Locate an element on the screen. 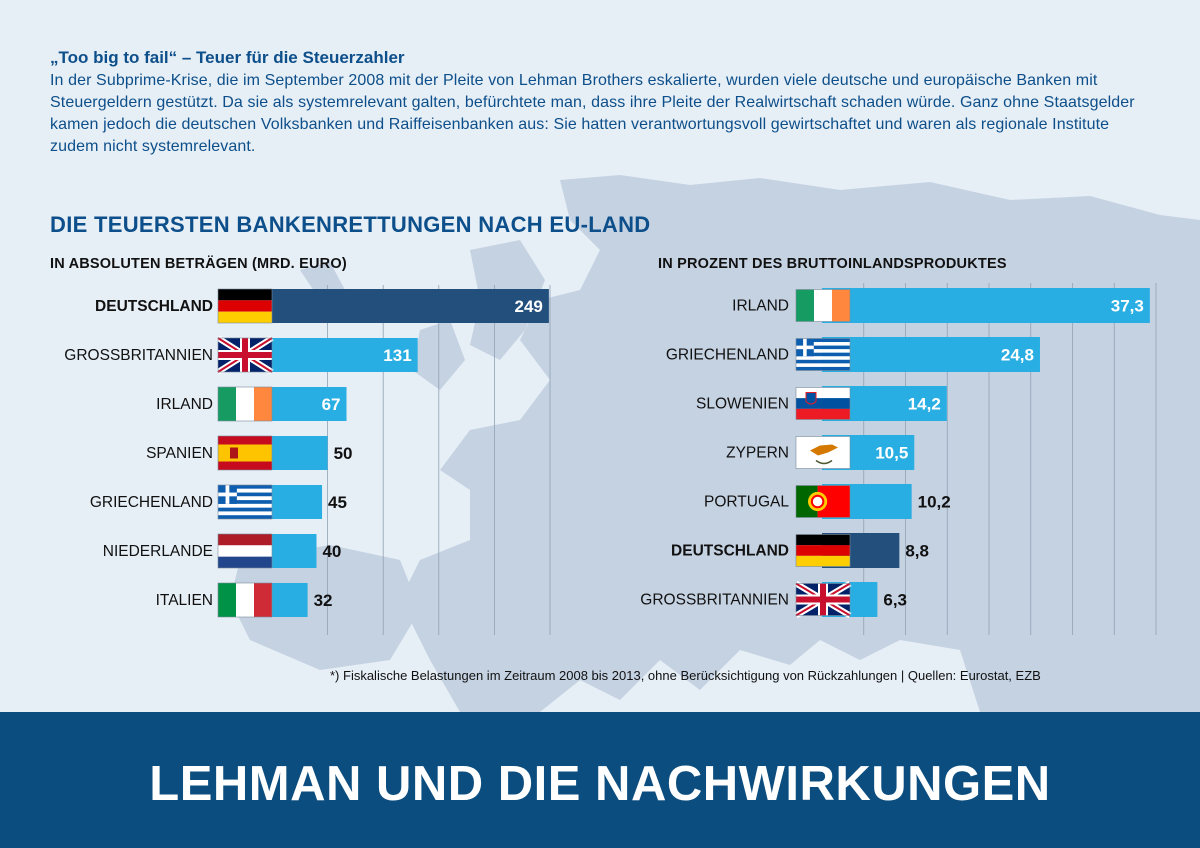 The image size is (1200, 848). bar-row: GRIECHENLAND 45 is located at coordinates (218, 502).